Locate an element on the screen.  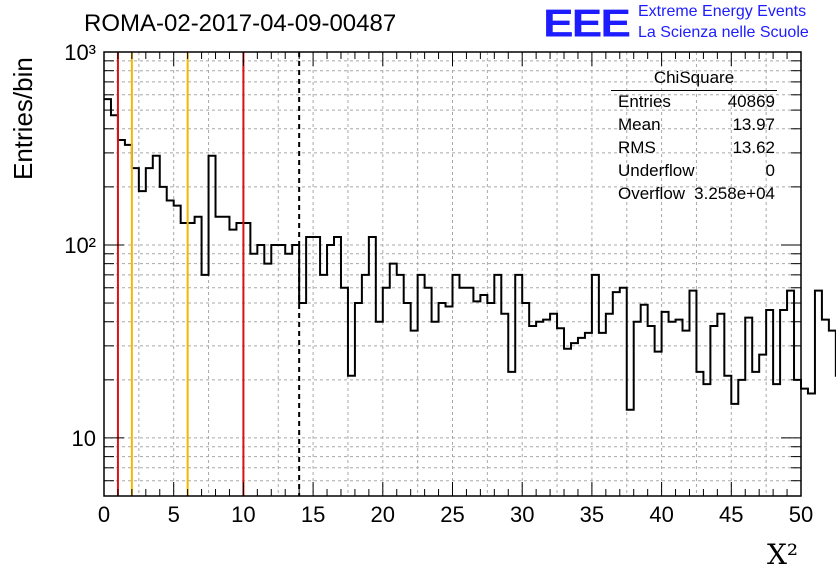
x-tick-label: 15 is located at coordinates (313, 514).